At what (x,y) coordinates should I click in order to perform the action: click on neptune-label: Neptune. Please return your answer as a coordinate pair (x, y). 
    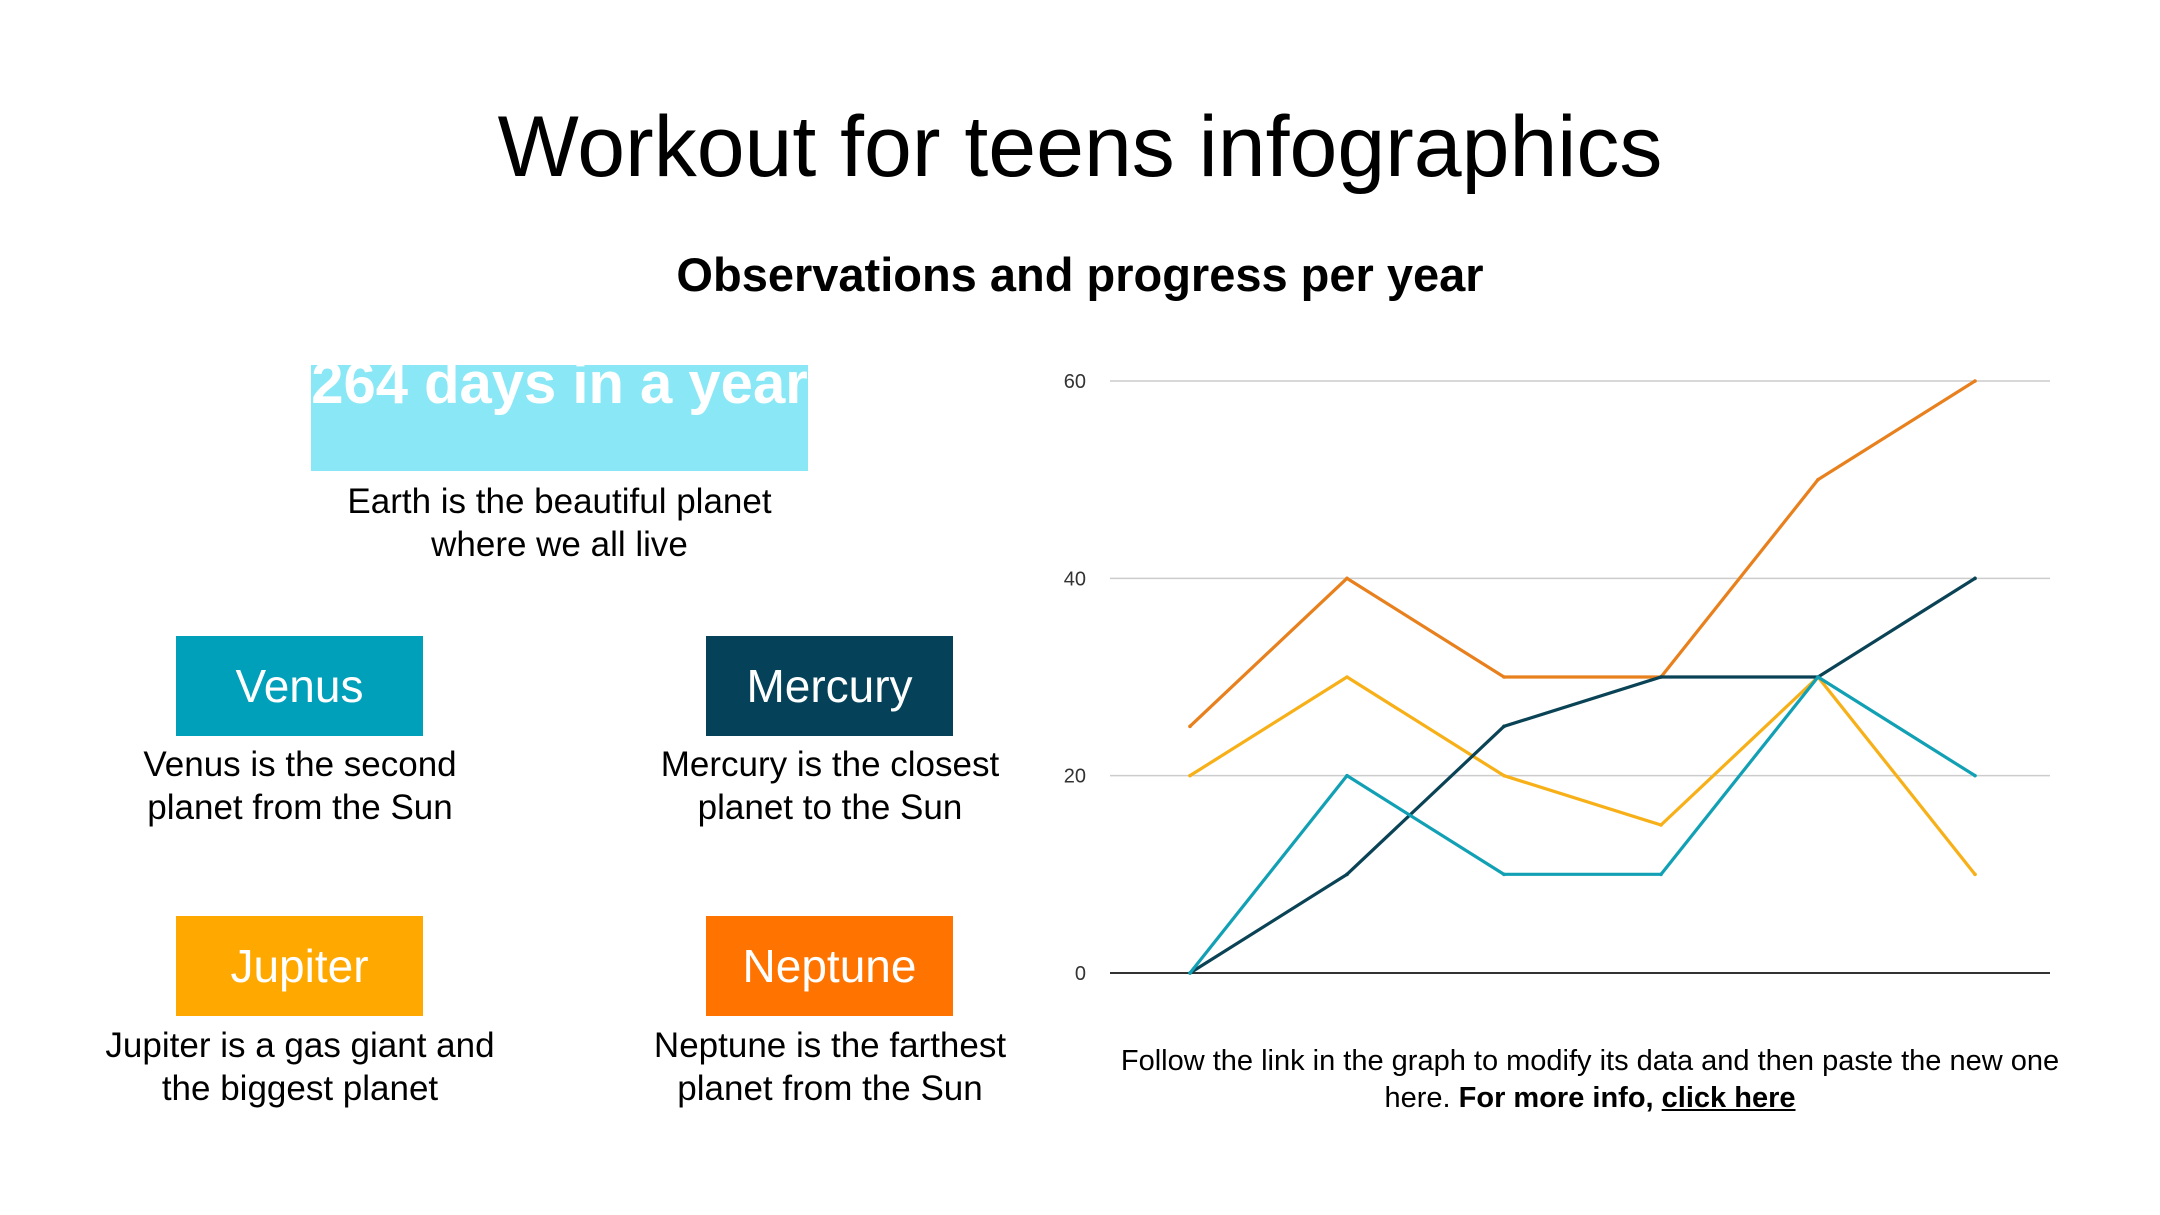
    Looking at the image, I should click on (829, 966).